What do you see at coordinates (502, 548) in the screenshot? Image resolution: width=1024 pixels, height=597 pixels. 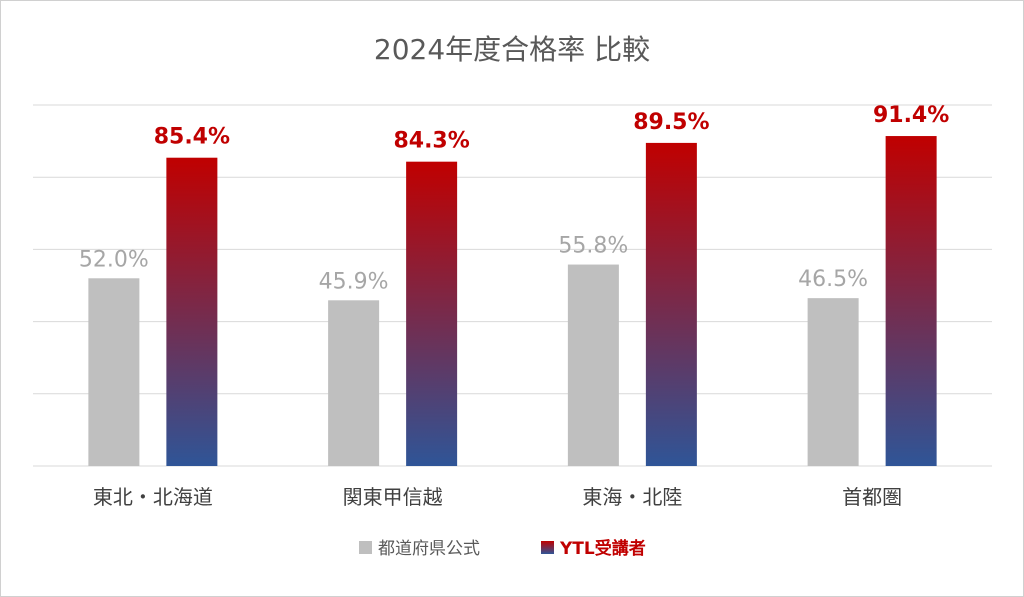 I see `legend: 都道府県公式 YTL受講者` at bounding box center [502, 548].